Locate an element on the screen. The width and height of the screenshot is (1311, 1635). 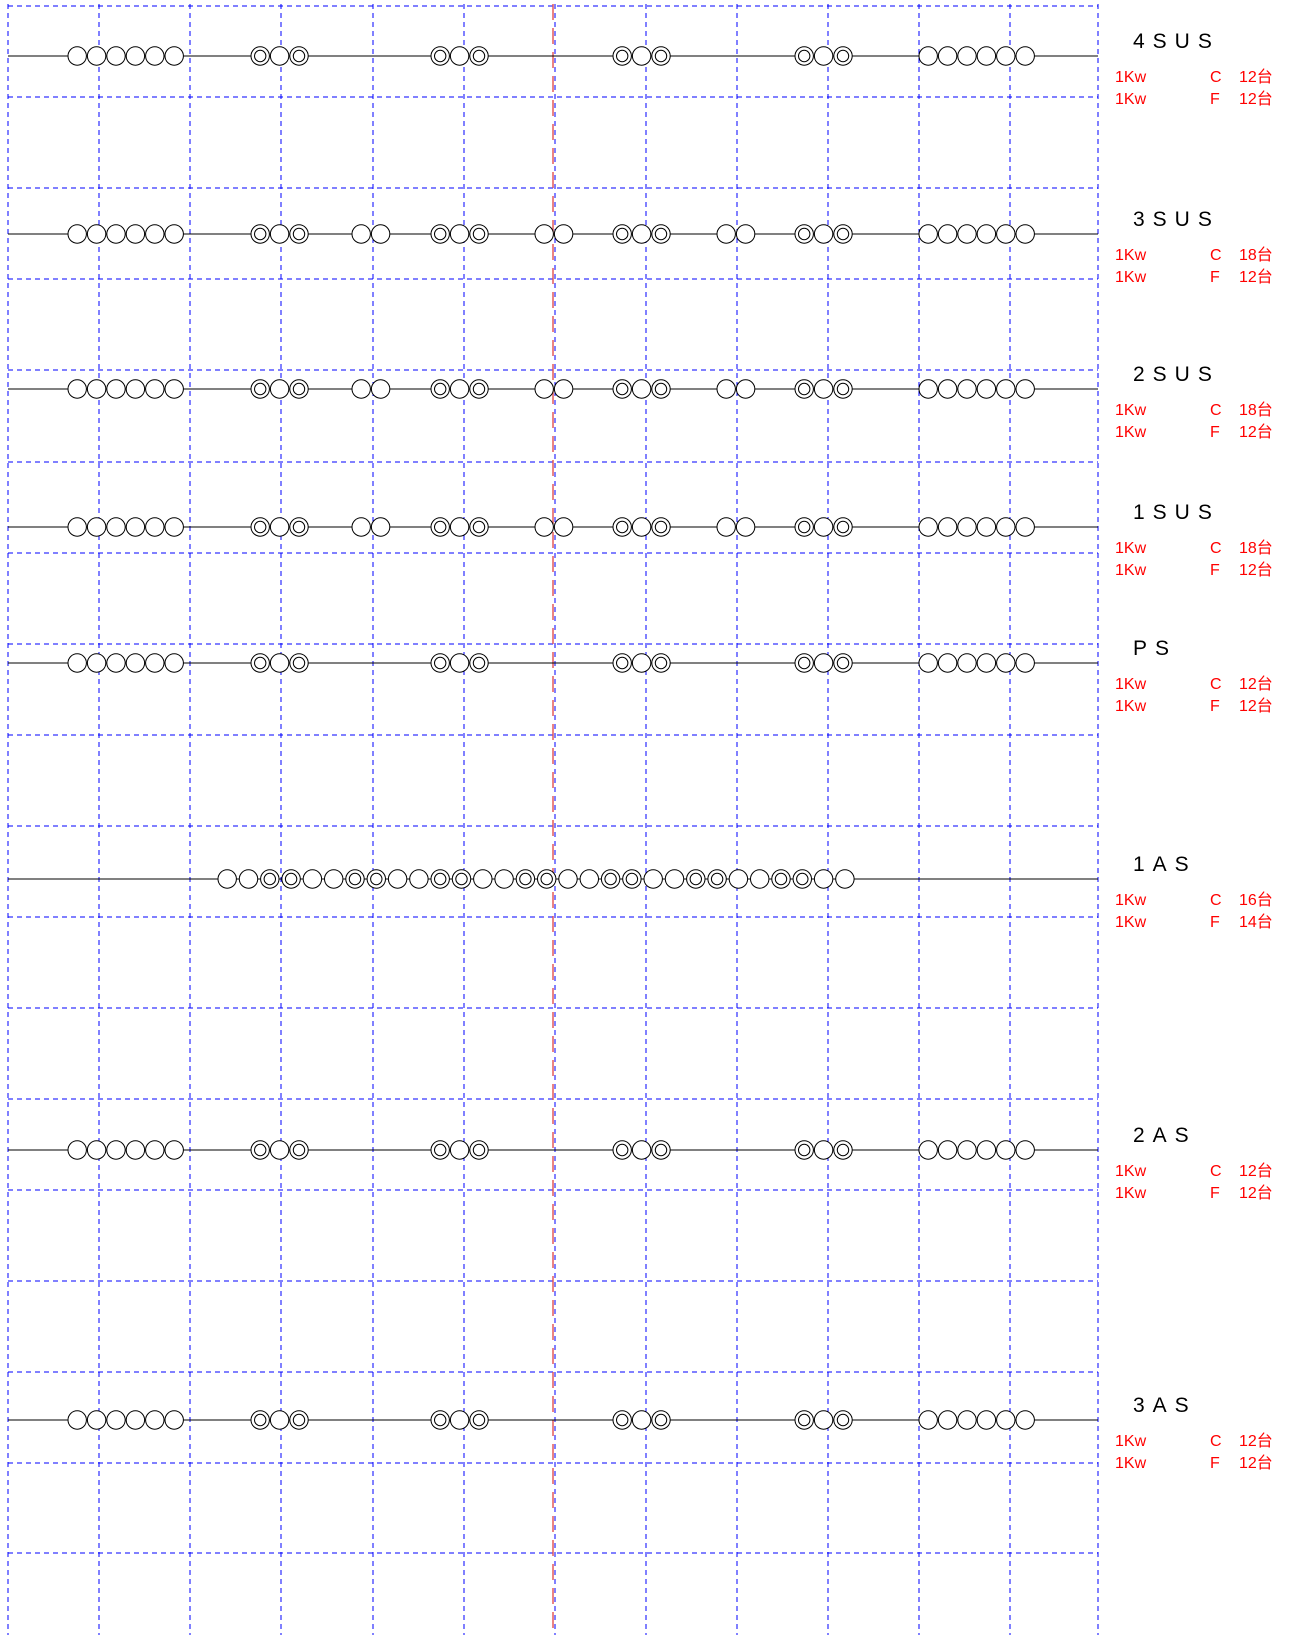
row-title: 3SUS is located at coordinates (1176, 219).